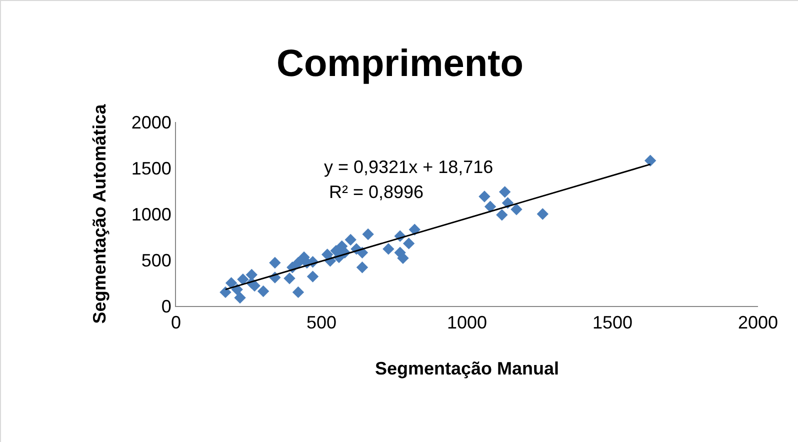 This screenshot has height=442, width=798. Describe the element at coordinates (467, 322) in the screenshot. I see `x-tick-label: 1000` at that location.